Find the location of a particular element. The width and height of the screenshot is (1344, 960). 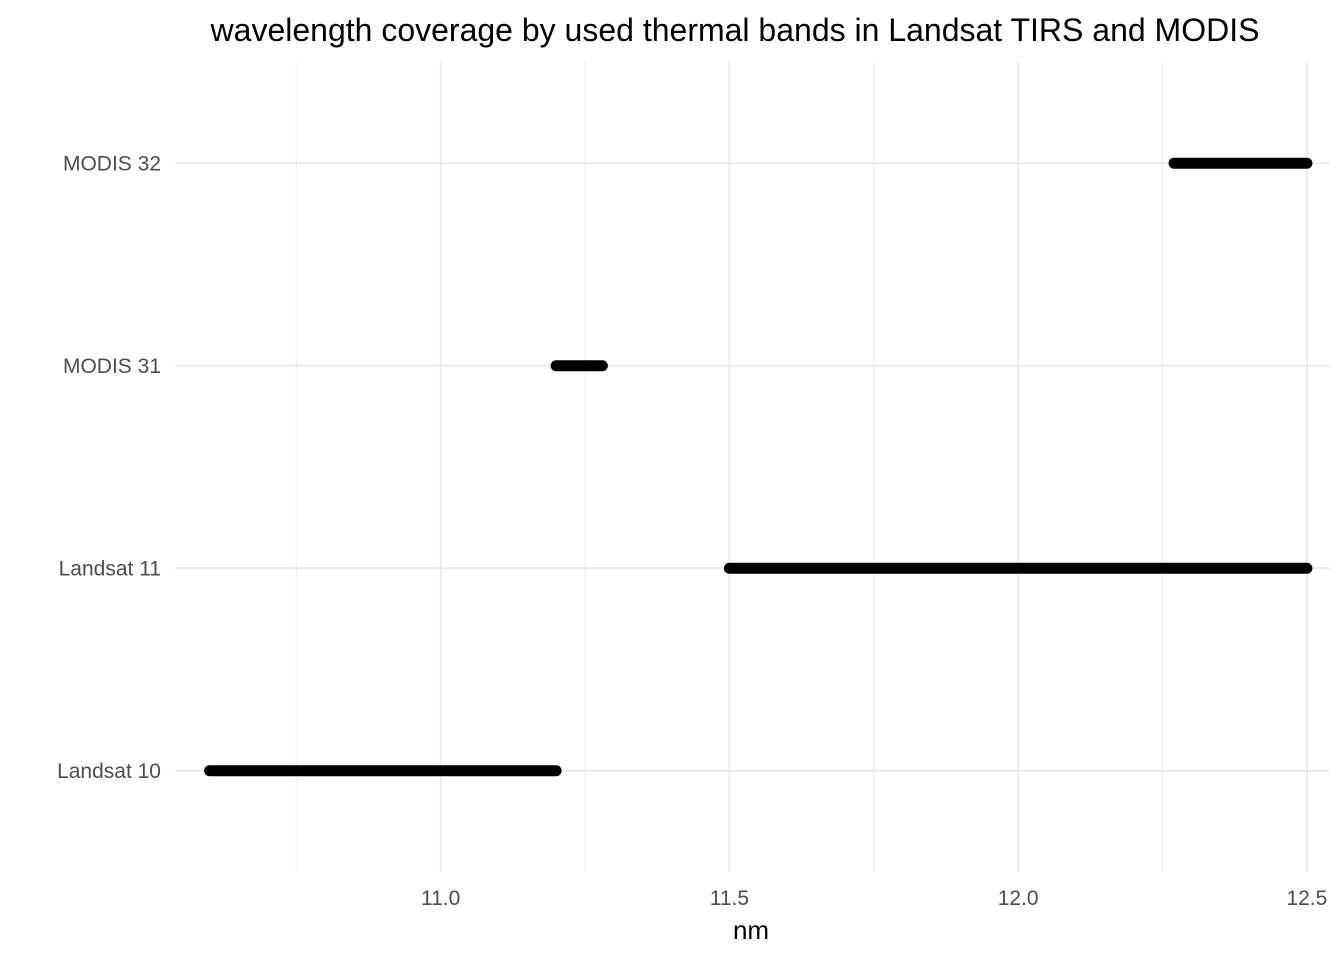

x-axis-title: nm is located at coordinates (751, 930).